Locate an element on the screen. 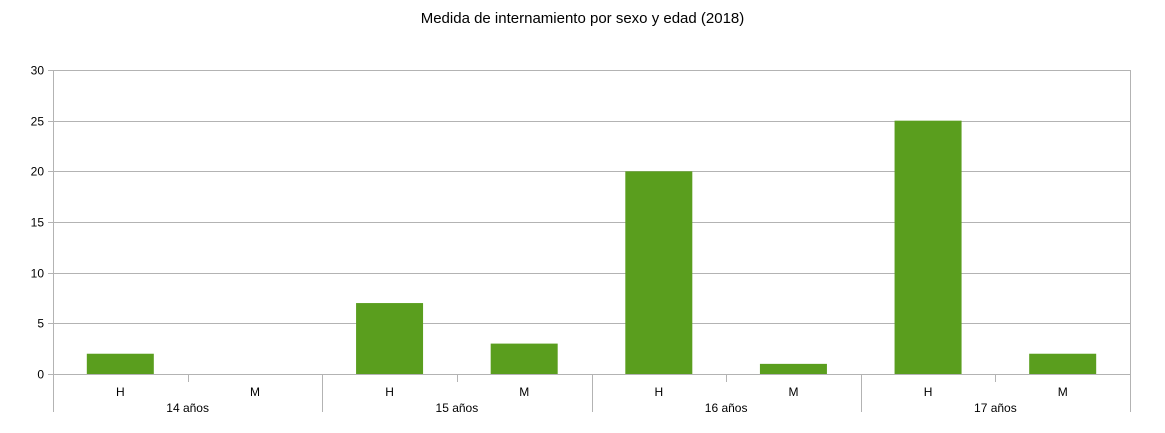  y-tick-label: 15 is located at coordinates (38, 223).